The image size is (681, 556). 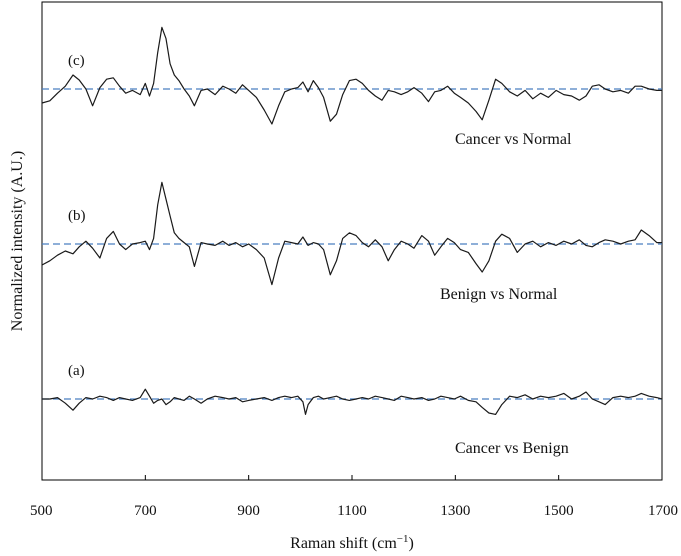 I want to click on x-tick-label: 1700, so click(x=663, y=511).